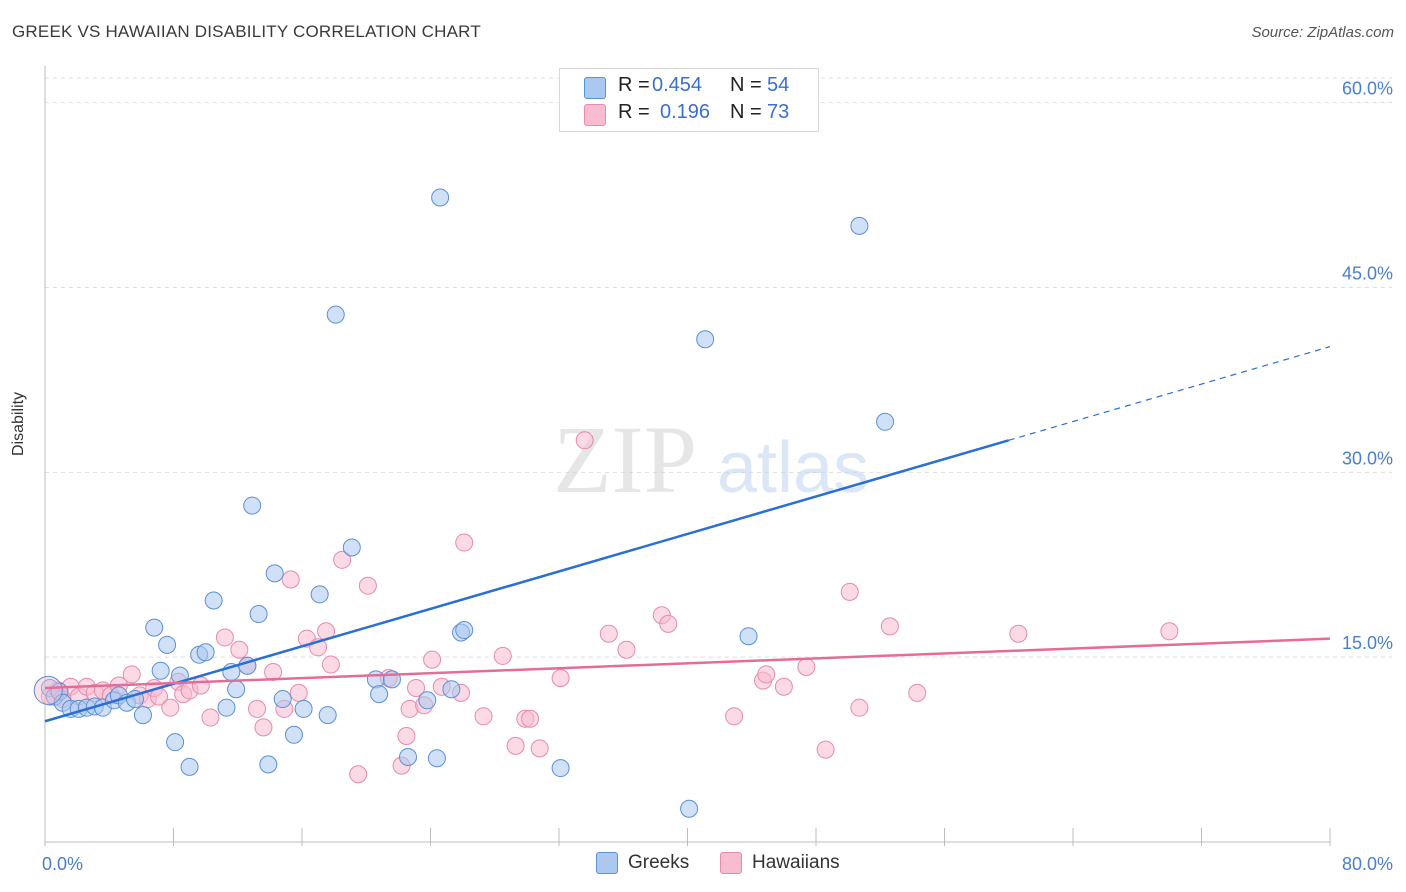 This screenshot has height=892, width=1406. I want to click on y-tick-label: 45.0%, so click(1367, 273).